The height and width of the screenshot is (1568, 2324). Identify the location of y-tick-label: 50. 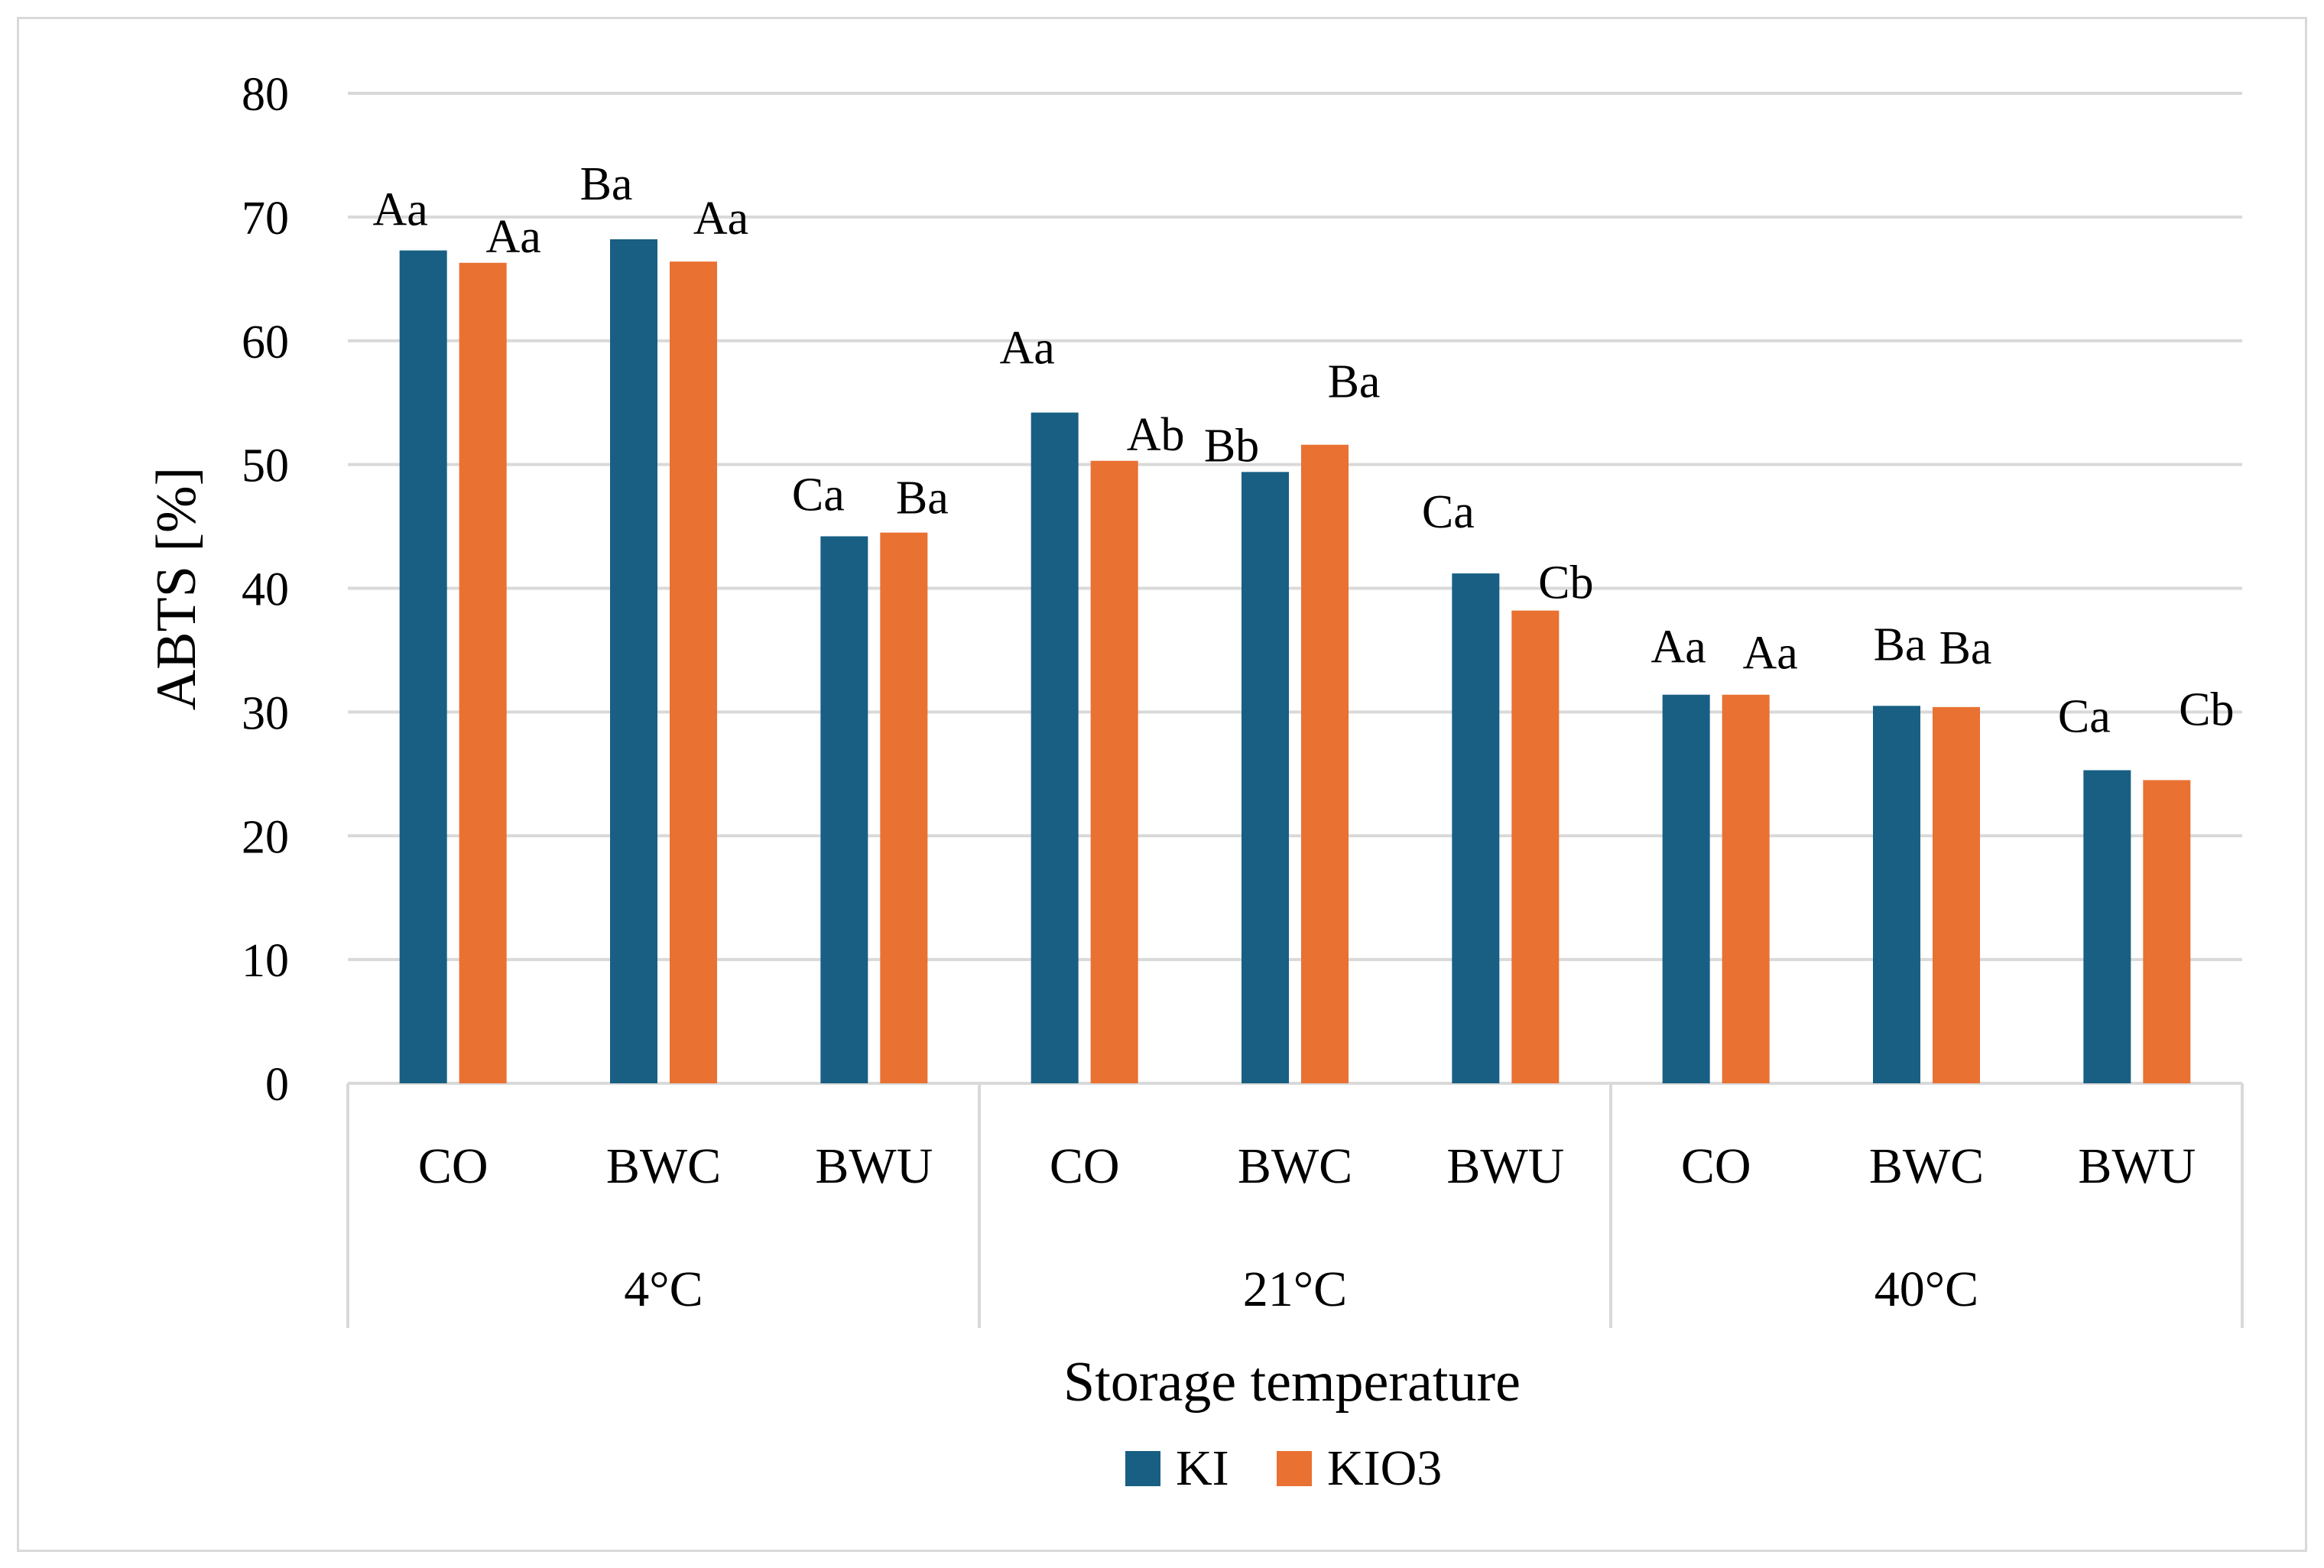
(265, 466).